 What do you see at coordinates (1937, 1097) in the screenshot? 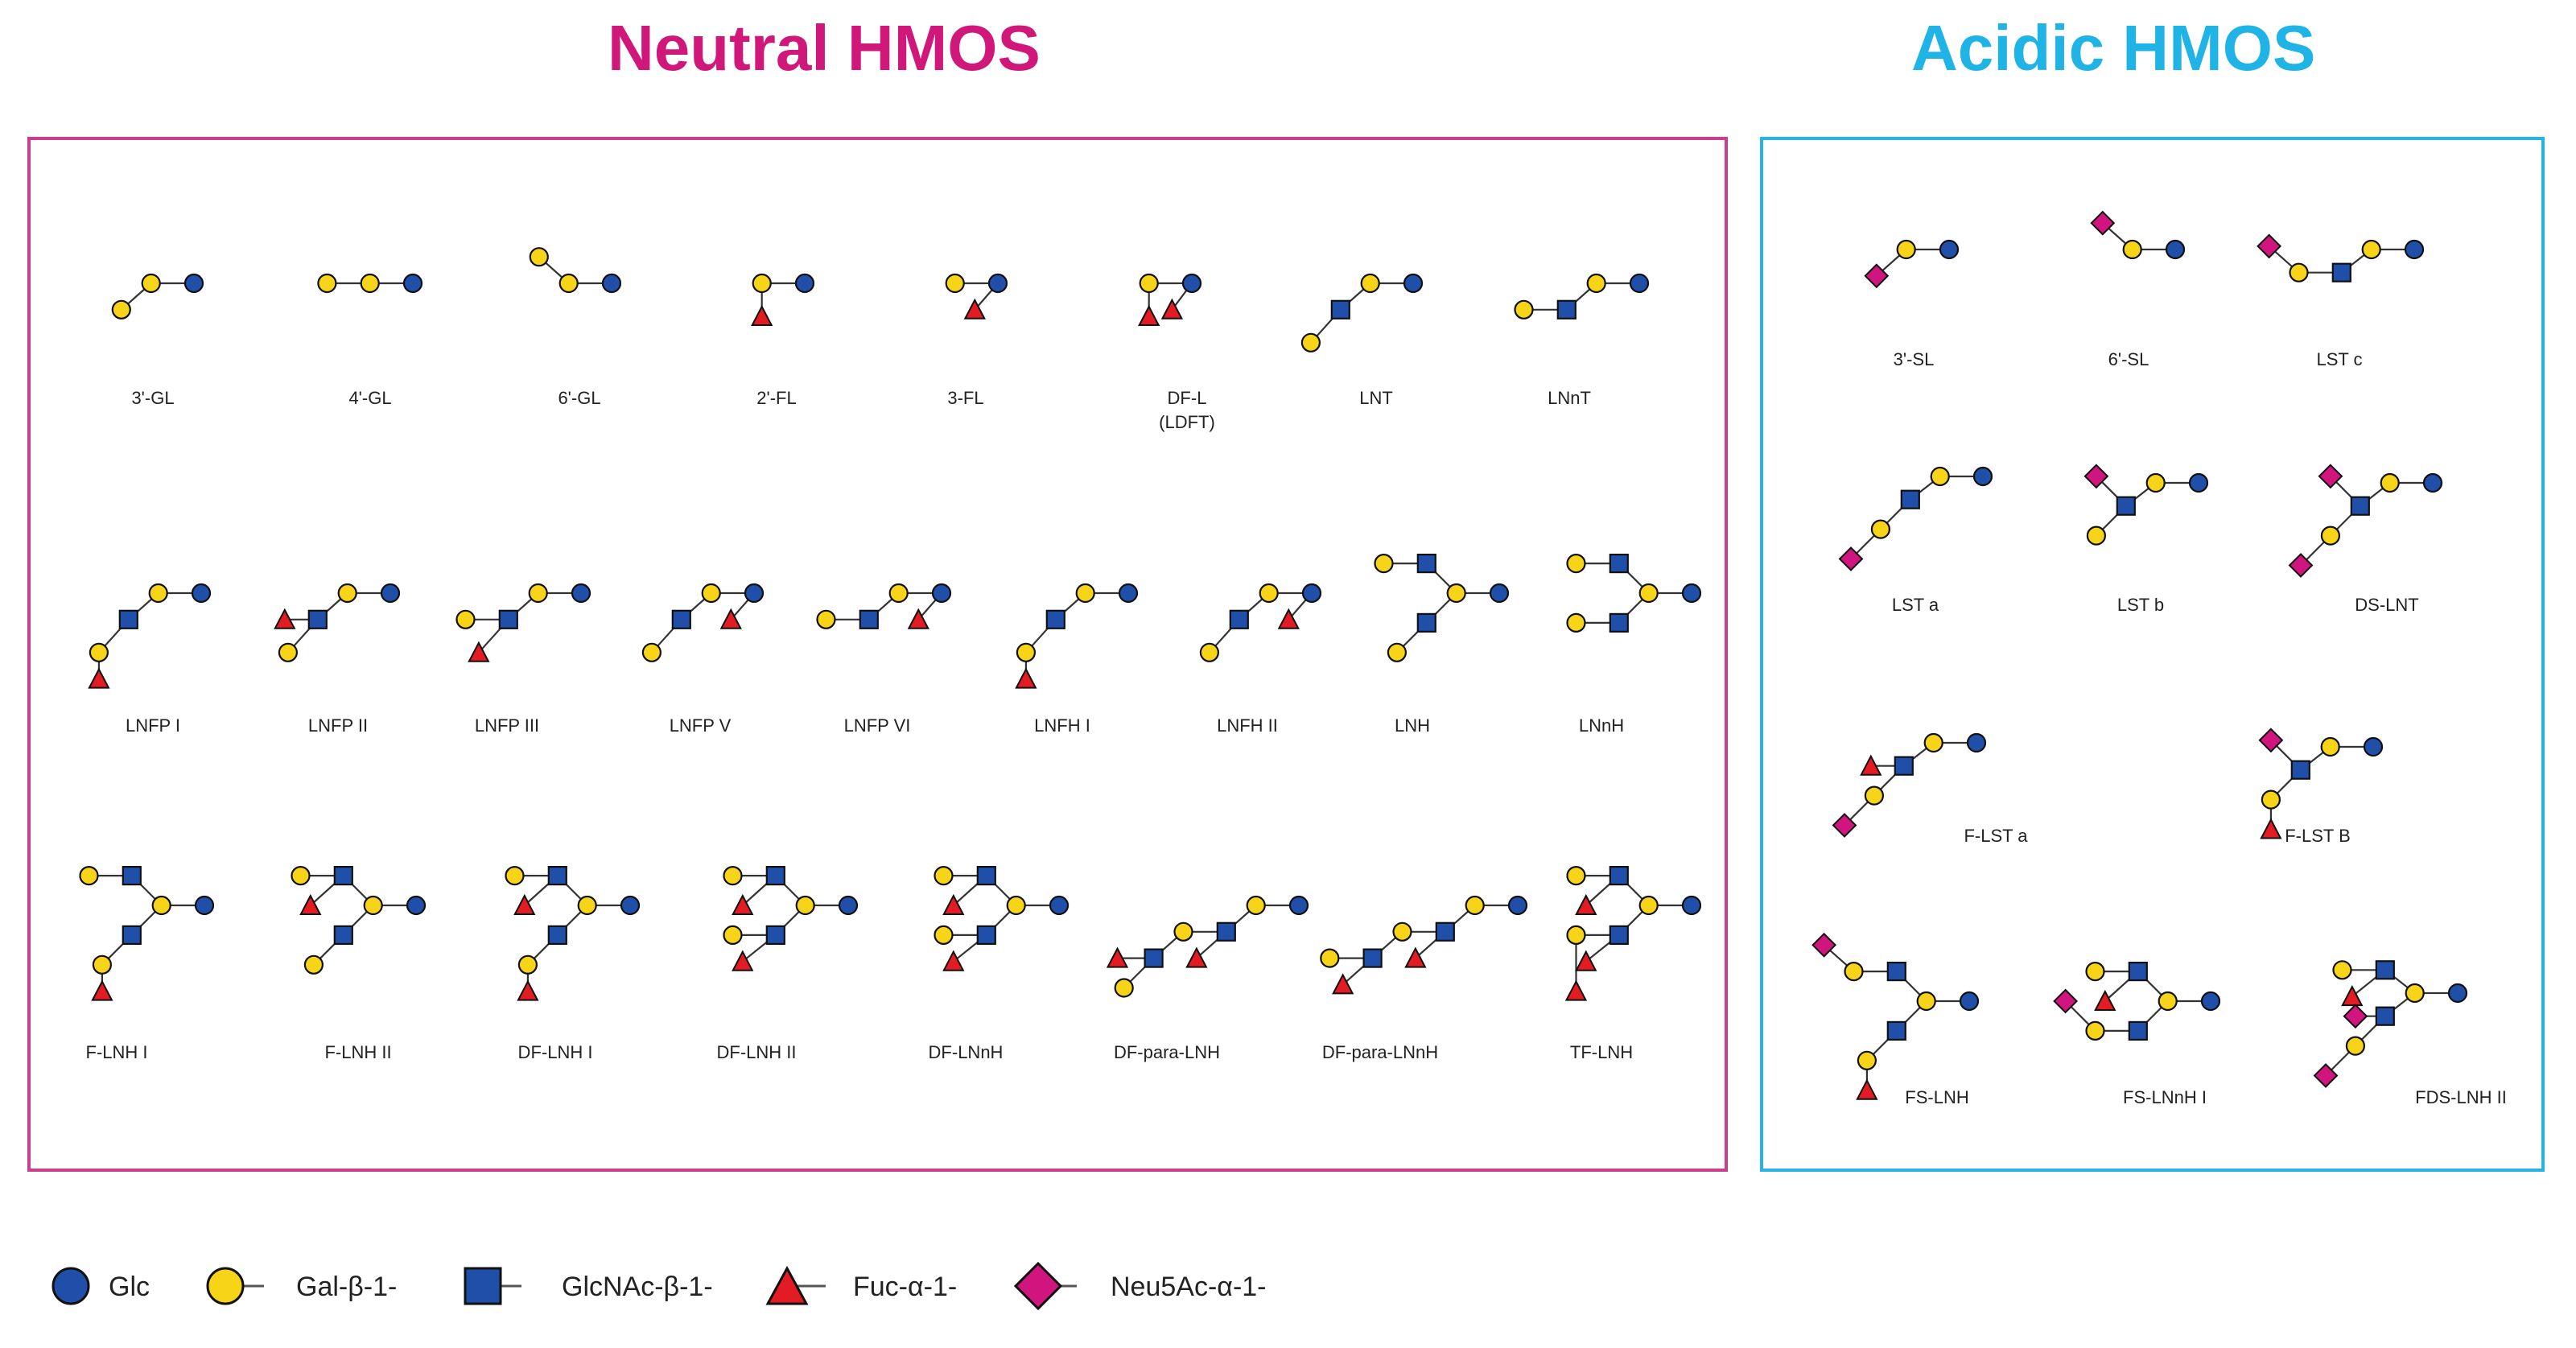
I see `label-fs-lnh: FS-LNH` at bounding box center [1937, 1097].